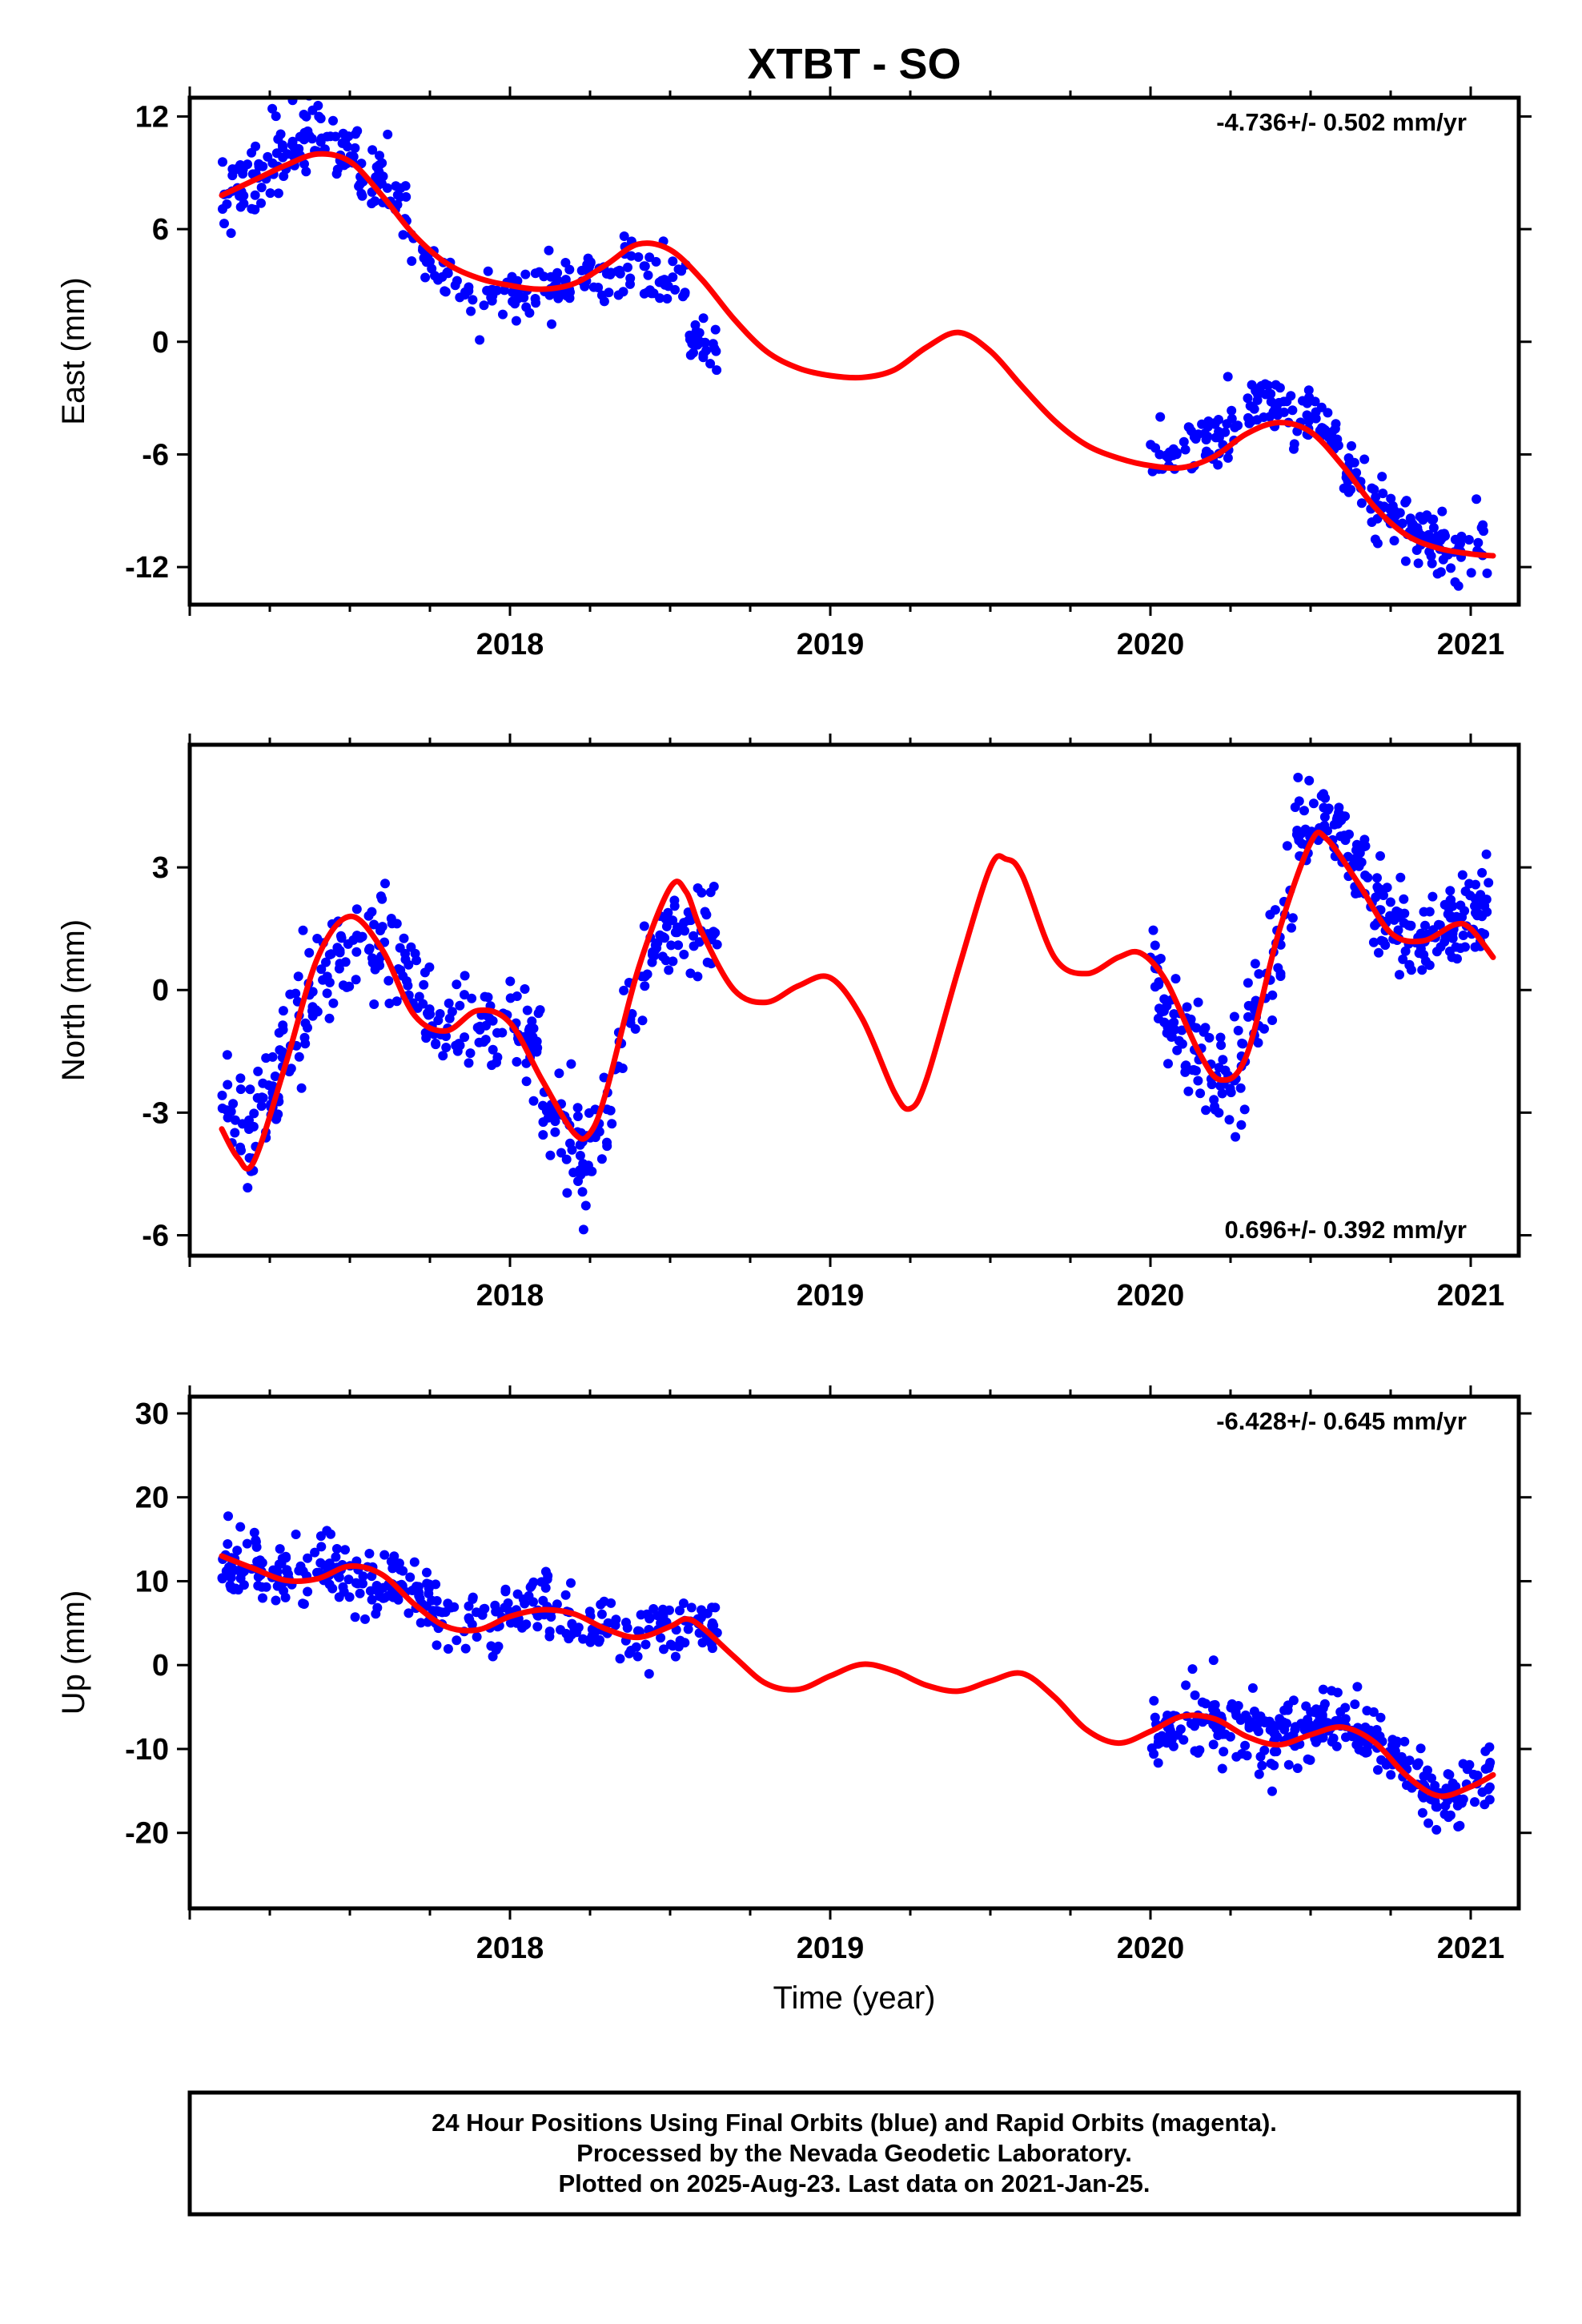 The width and height of the screenshot is (1582, 2324). Describe the element at coordinates (161, 230) in the screenshot. I see `y-tick-label: 6` at that location.